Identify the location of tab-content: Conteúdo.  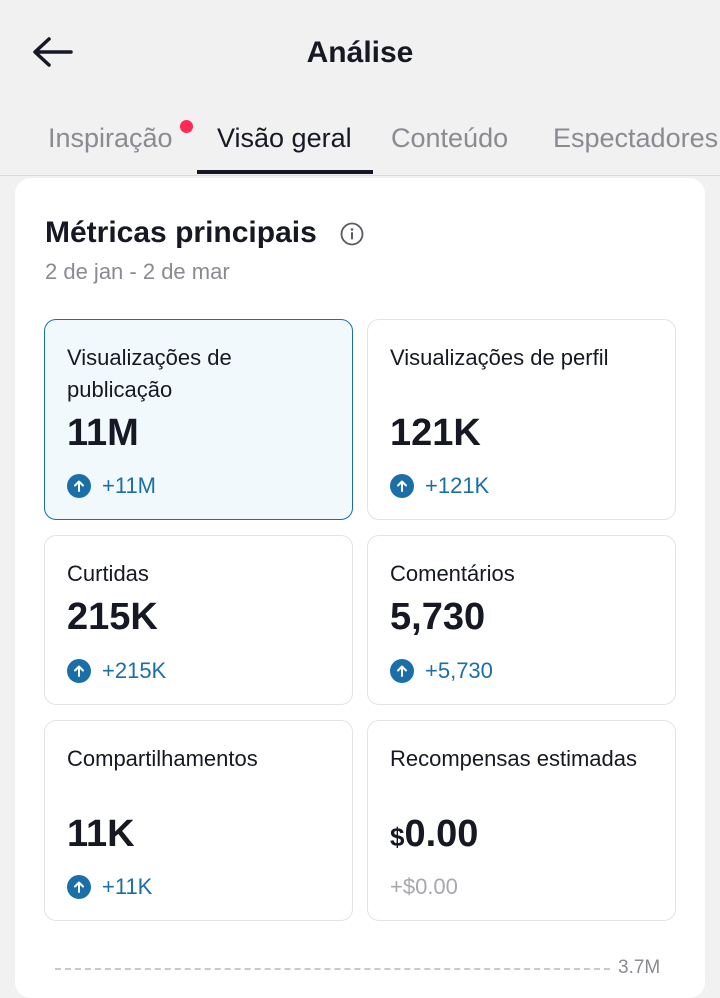
(450, 138).